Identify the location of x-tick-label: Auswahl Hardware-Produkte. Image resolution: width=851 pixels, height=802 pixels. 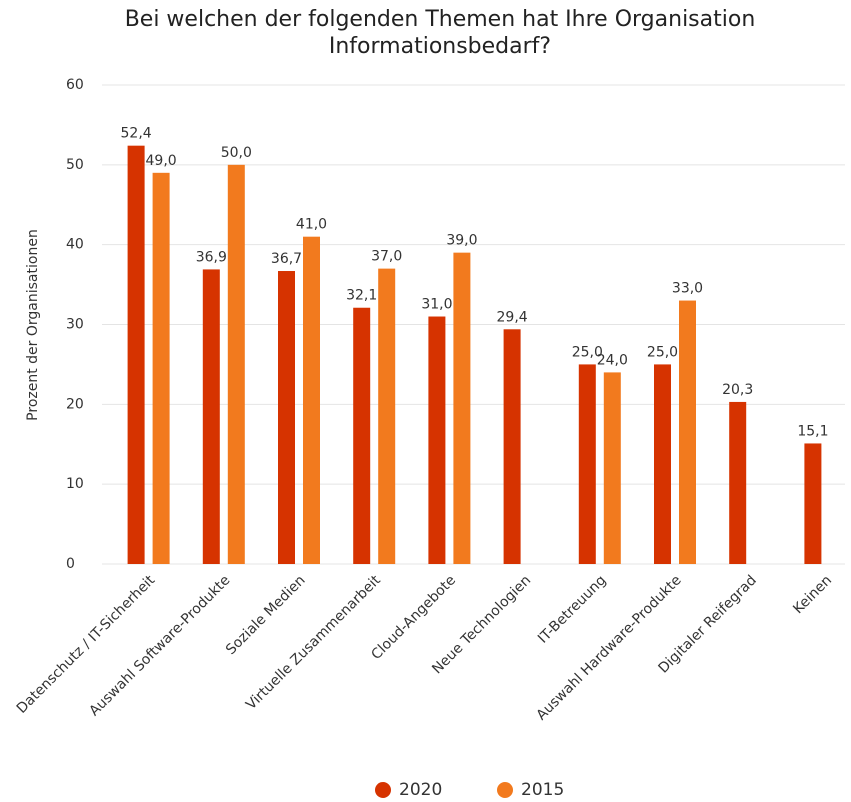
(608, 647).